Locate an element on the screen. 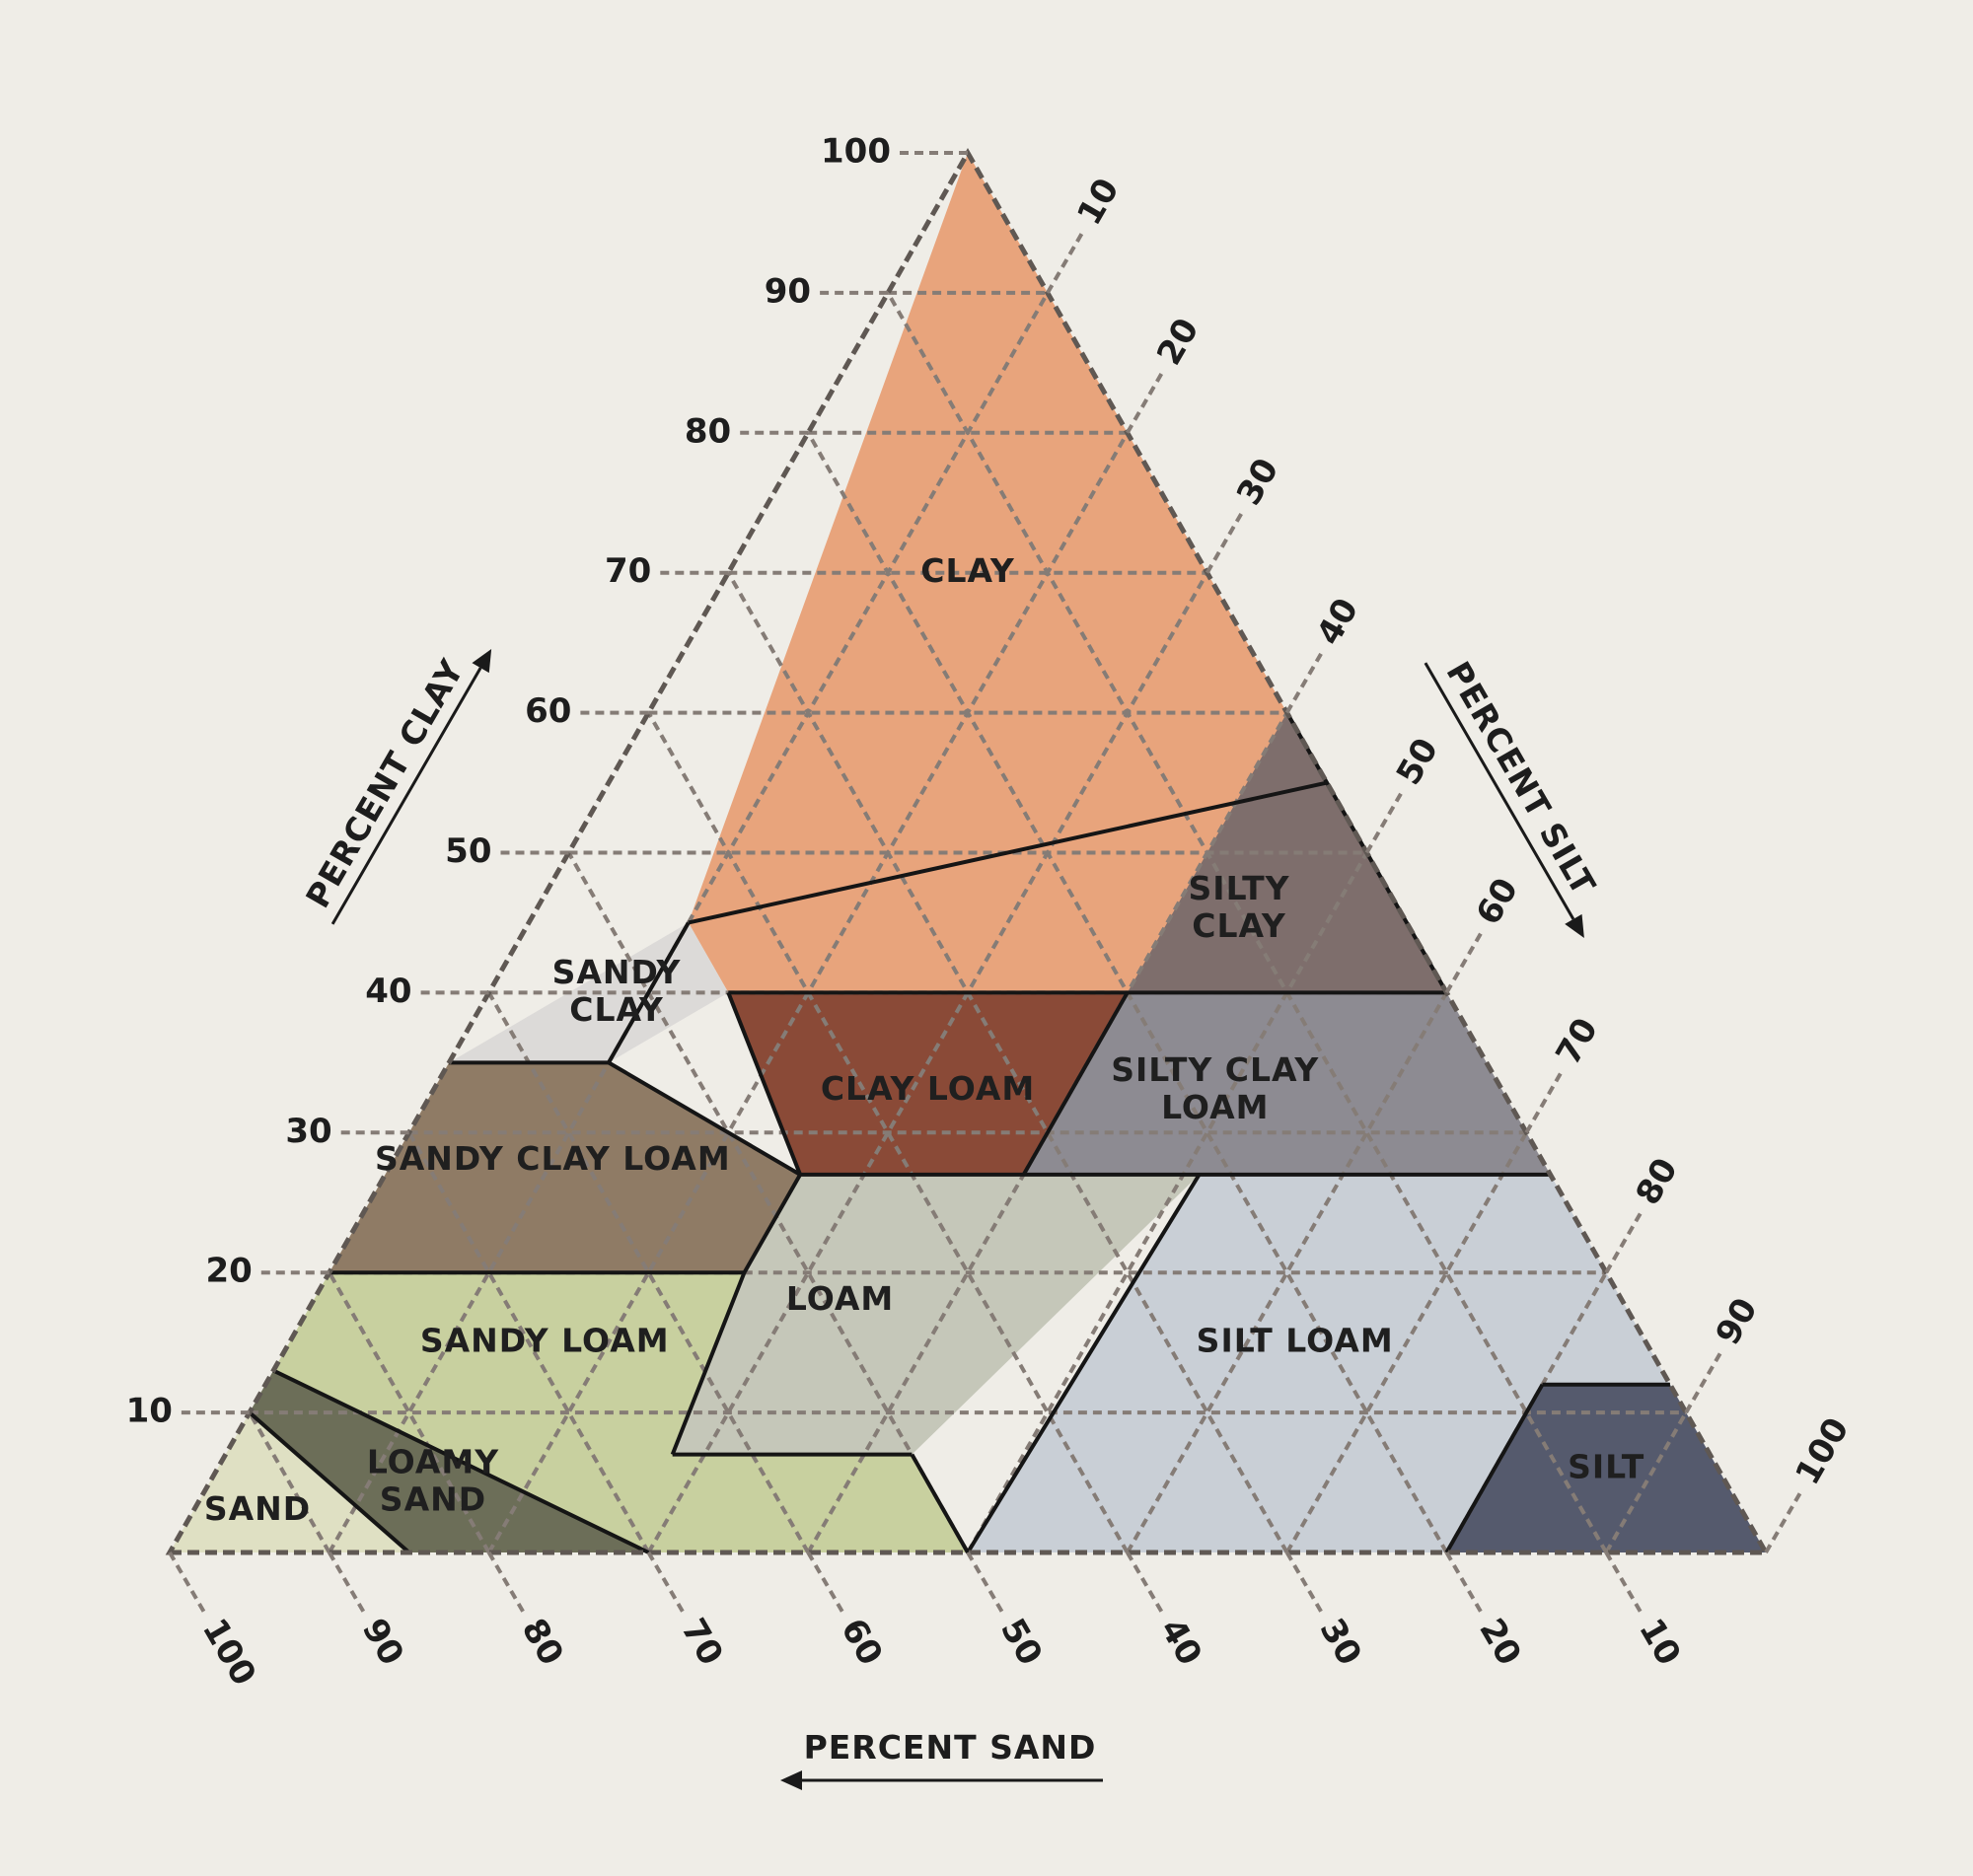 This screenshot has width=1973, height=1876. clay-tick-label-3: 30 is located at coordinates (308, 1131).